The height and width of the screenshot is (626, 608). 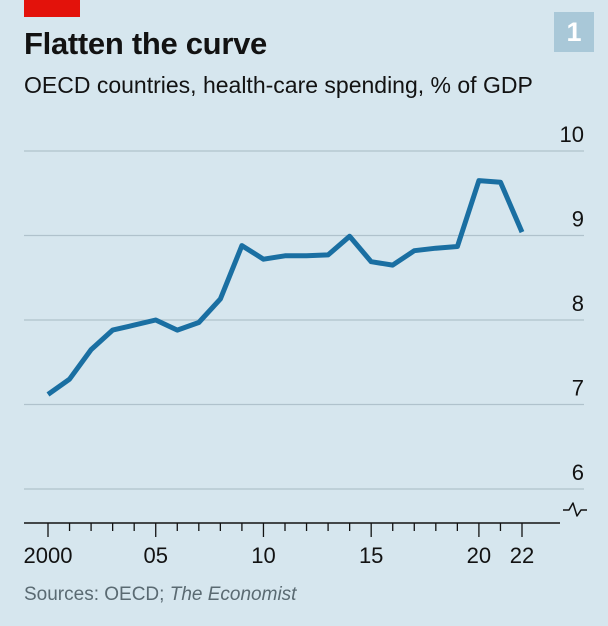 What do you see at coordinates (479, 555) in the screenshot?
I see `x-tick-label-2020: 20` at bounding box center [479, 555].